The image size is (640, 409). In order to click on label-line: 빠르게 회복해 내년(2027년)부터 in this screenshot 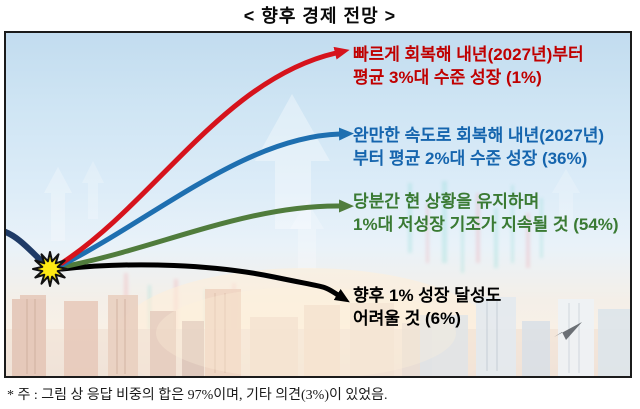, I will do `click(468, 54)`.